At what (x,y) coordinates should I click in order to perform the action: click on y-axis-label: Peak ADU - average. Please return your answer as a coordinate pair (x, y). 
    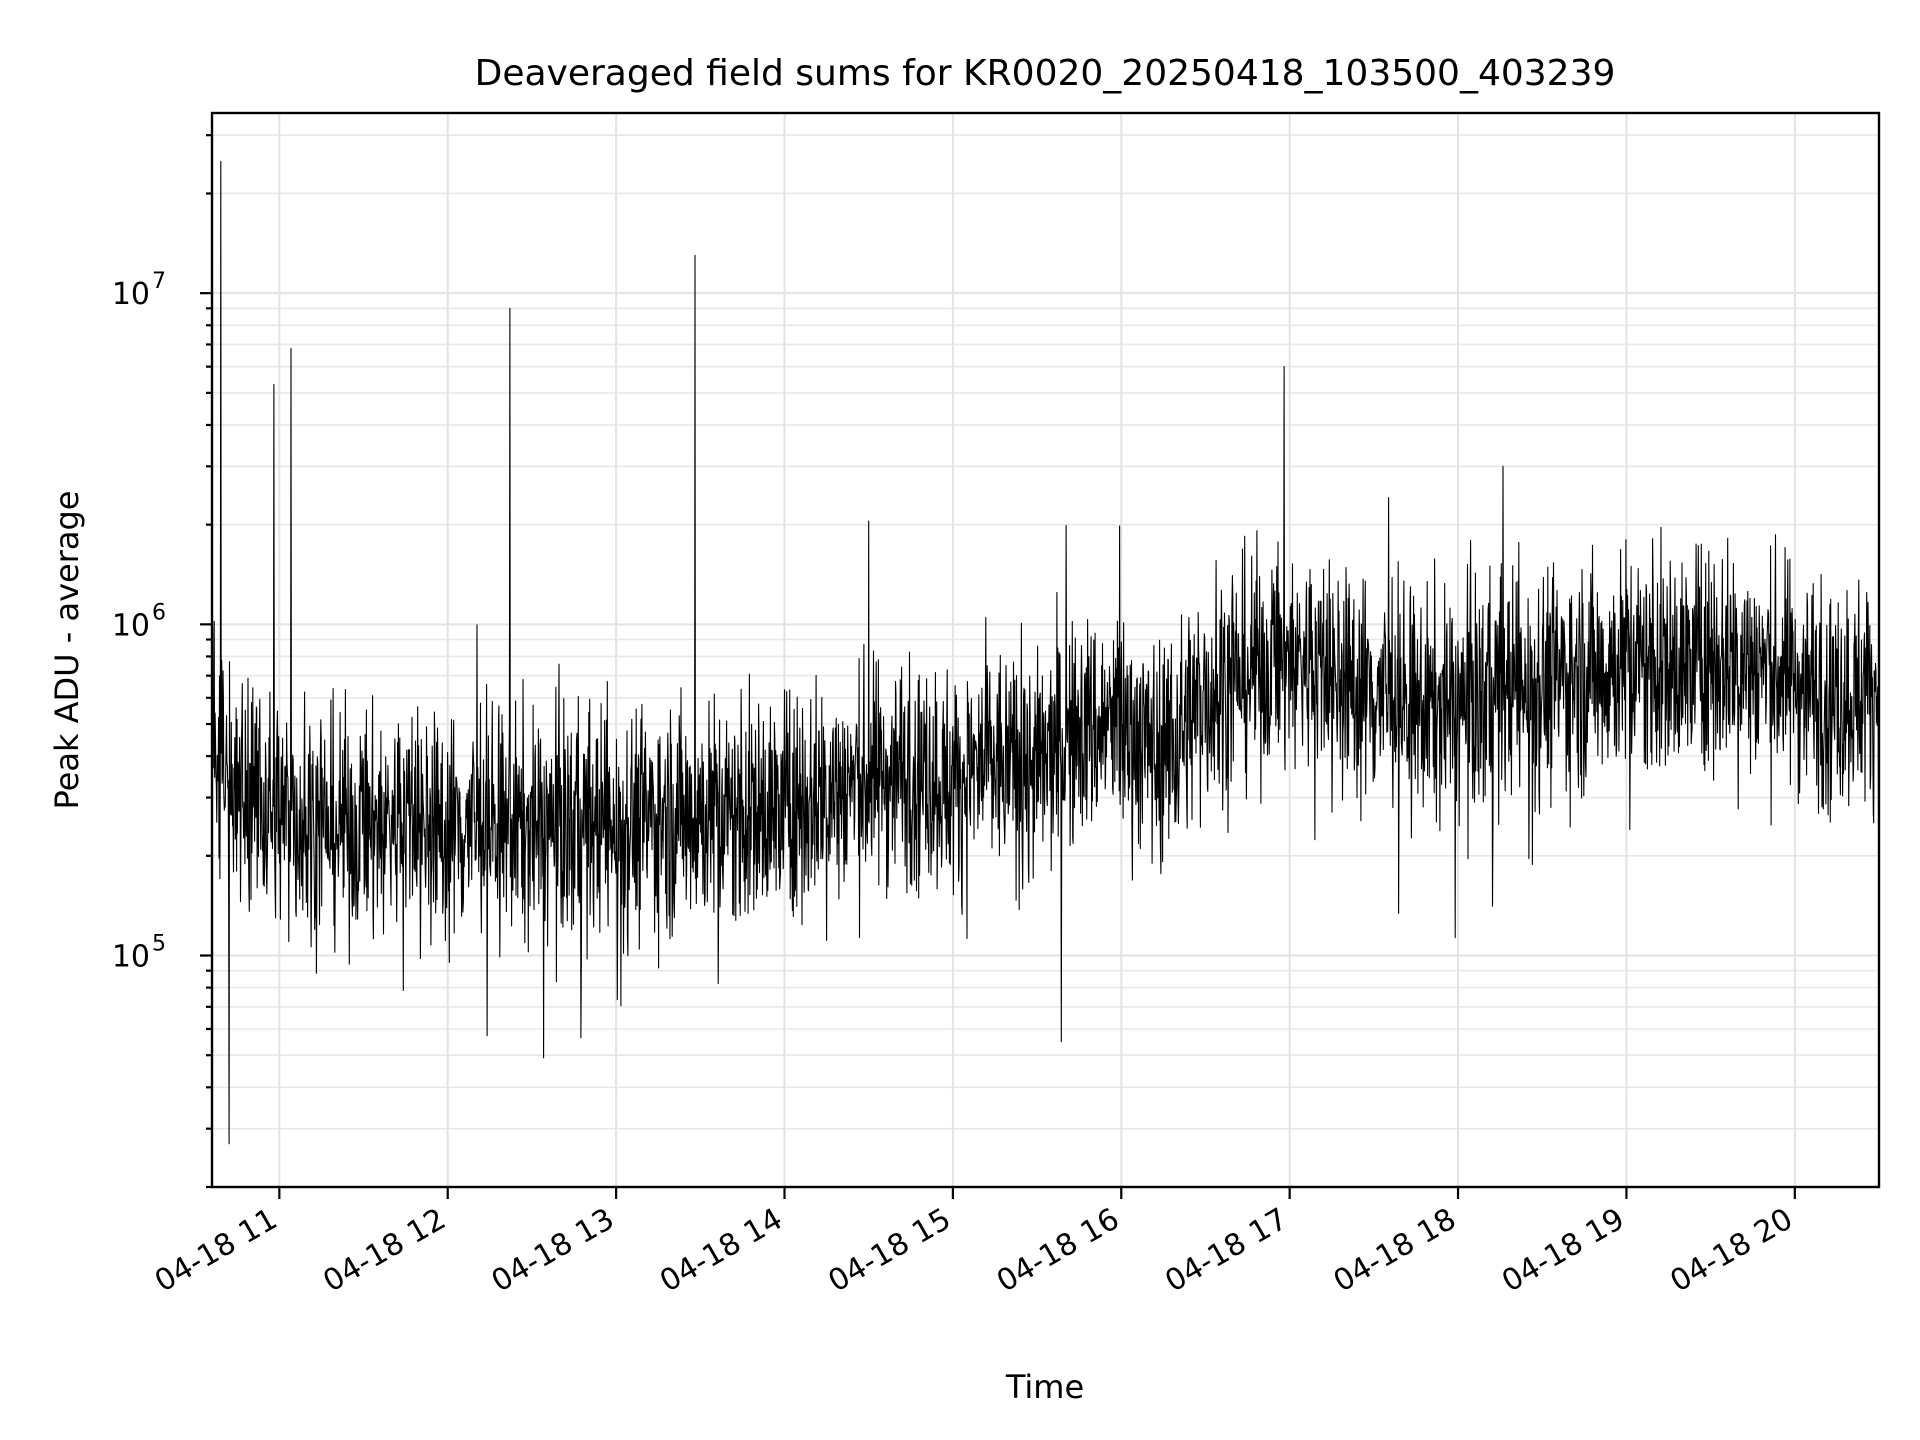
    Looking at the image, I should click on (67, 650).